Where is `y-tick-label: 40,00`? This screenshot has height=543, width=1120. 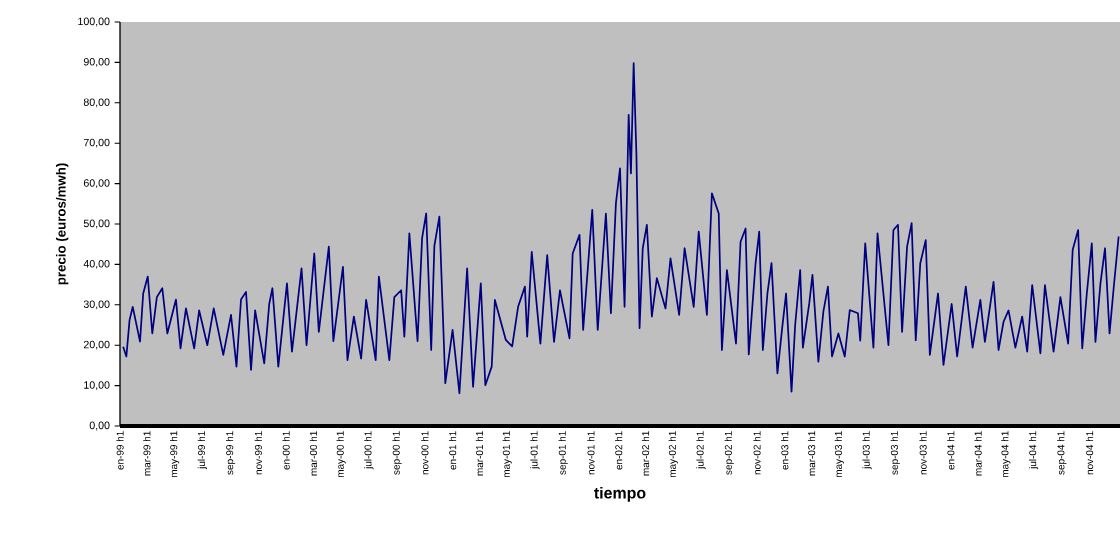 y-tick-label: 40,00 is located at coordinates (96, 264).